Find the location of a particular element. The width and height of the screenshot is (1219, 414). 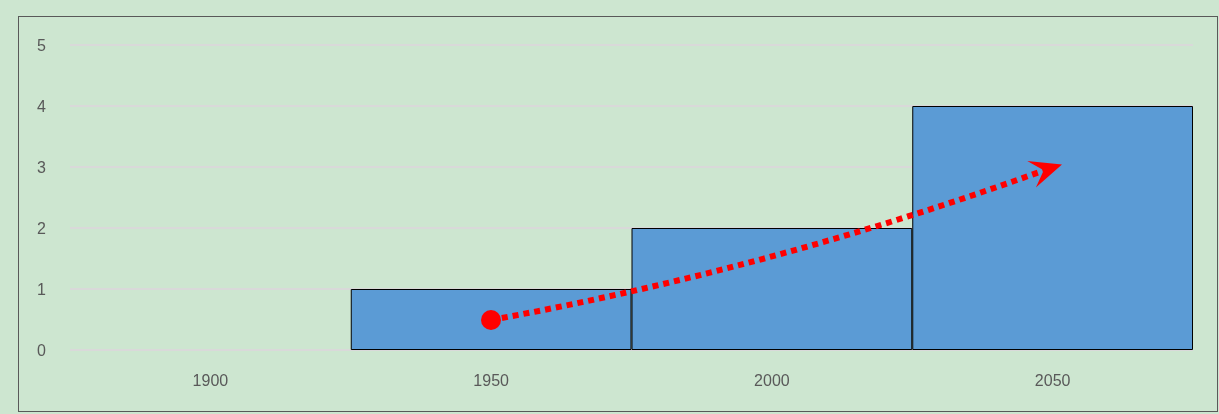

y-tick-label: 4 is located at coordinates (42, 106).